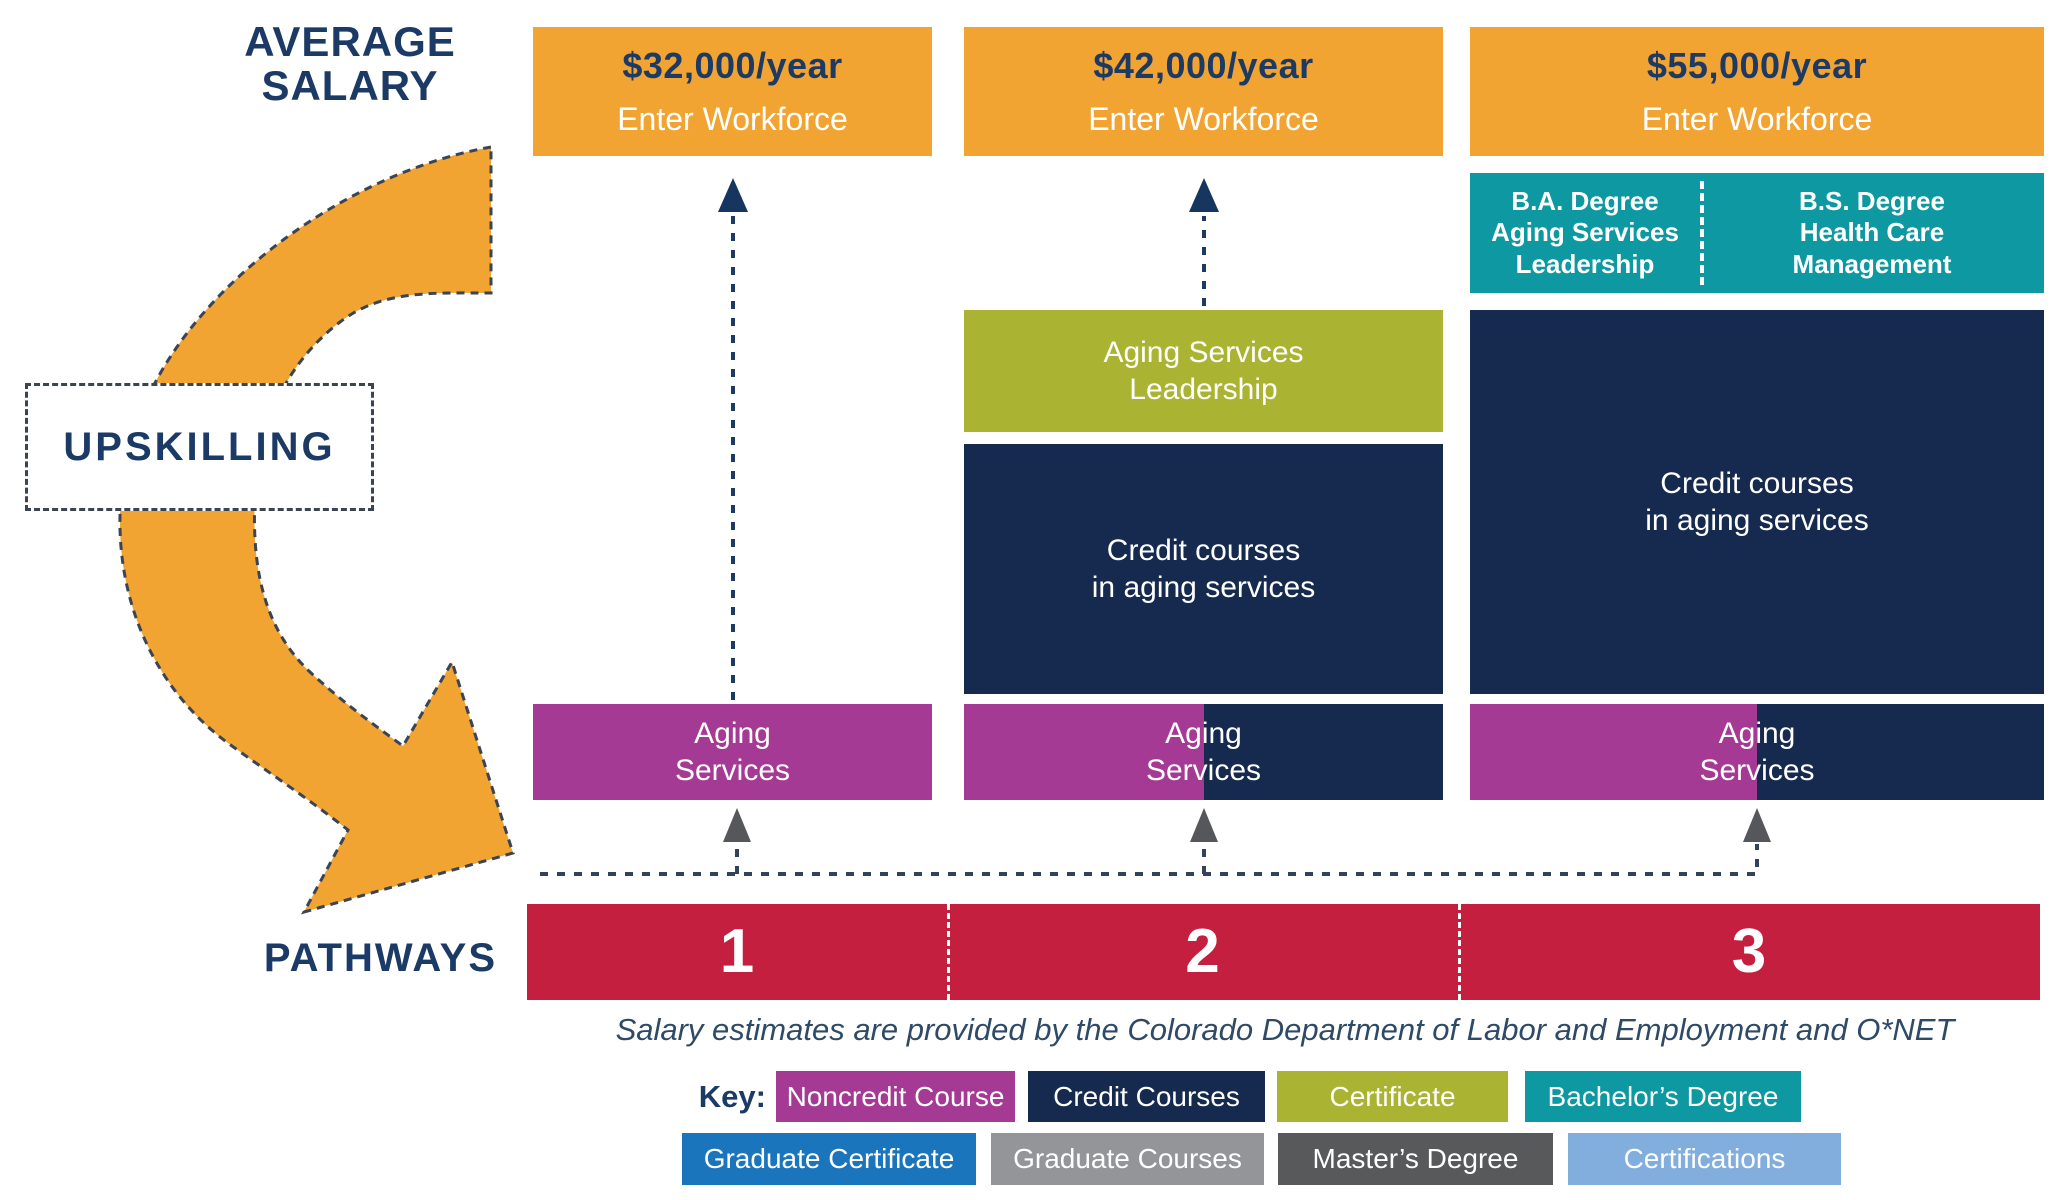 The image size is (2052, 1200). Describe the element at coordinates (1203, 371) in the screenshot. I see `pathway2-certificate-box: Aging Services Leadership` at that location.